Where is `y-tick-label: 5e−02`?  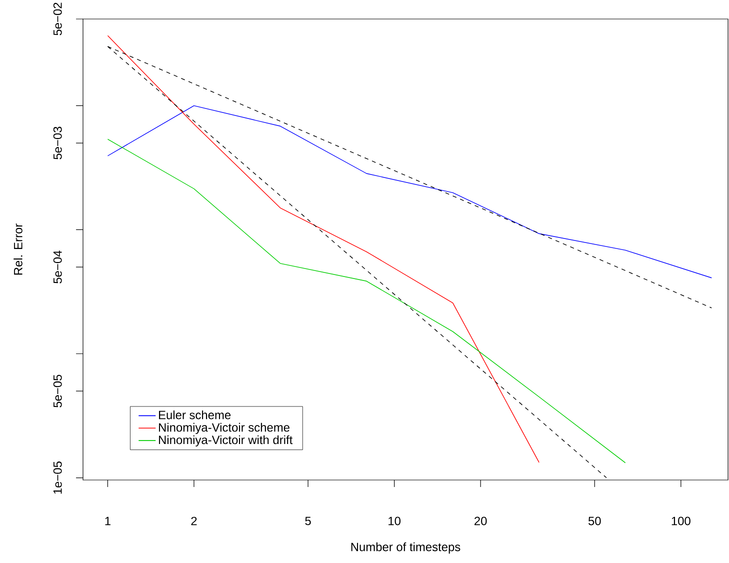
y-tick-label: 5e−02 is located at coordinates (57, 19).